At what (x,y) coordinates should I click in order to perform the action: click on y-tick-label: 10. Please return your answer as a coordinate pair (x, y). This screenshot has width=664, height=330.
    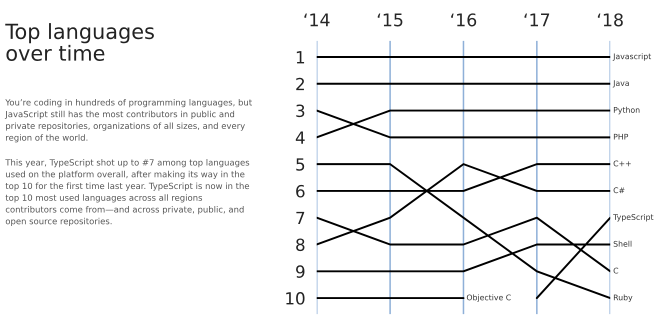
    Looking at the image, I should click on (295, 298).